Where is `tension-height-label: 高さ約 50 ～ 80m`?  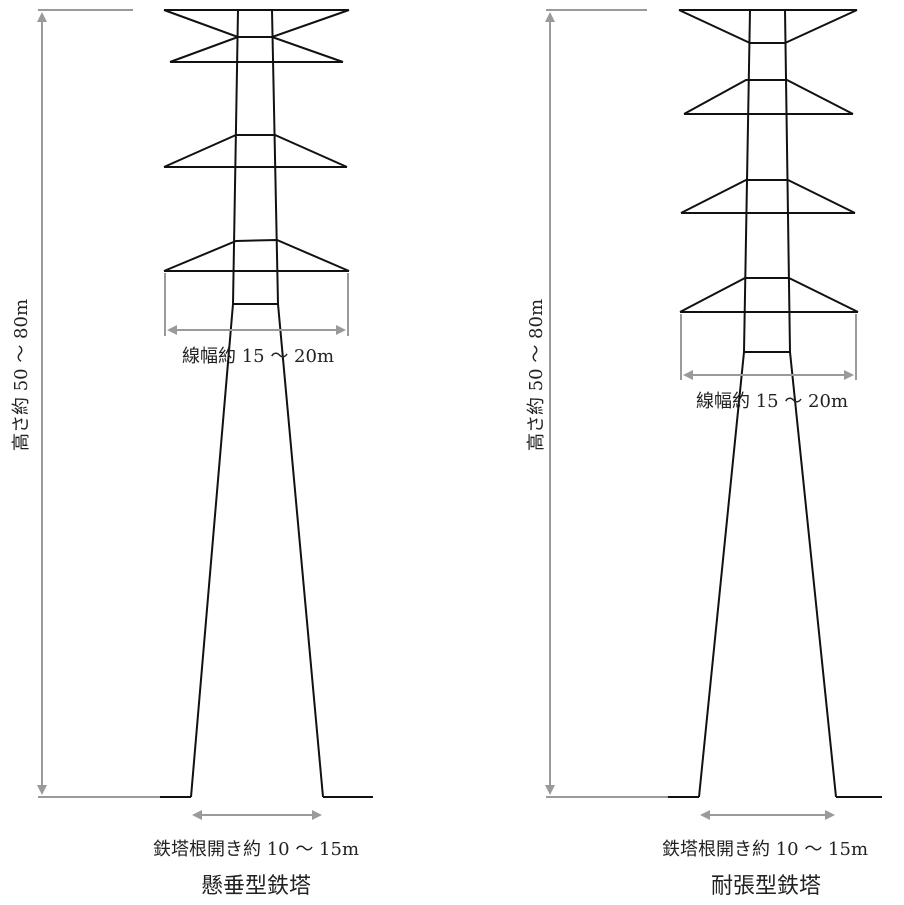
tension-height-label: 高さ約 50 ～ 80m is located at coordinates (536, 375).